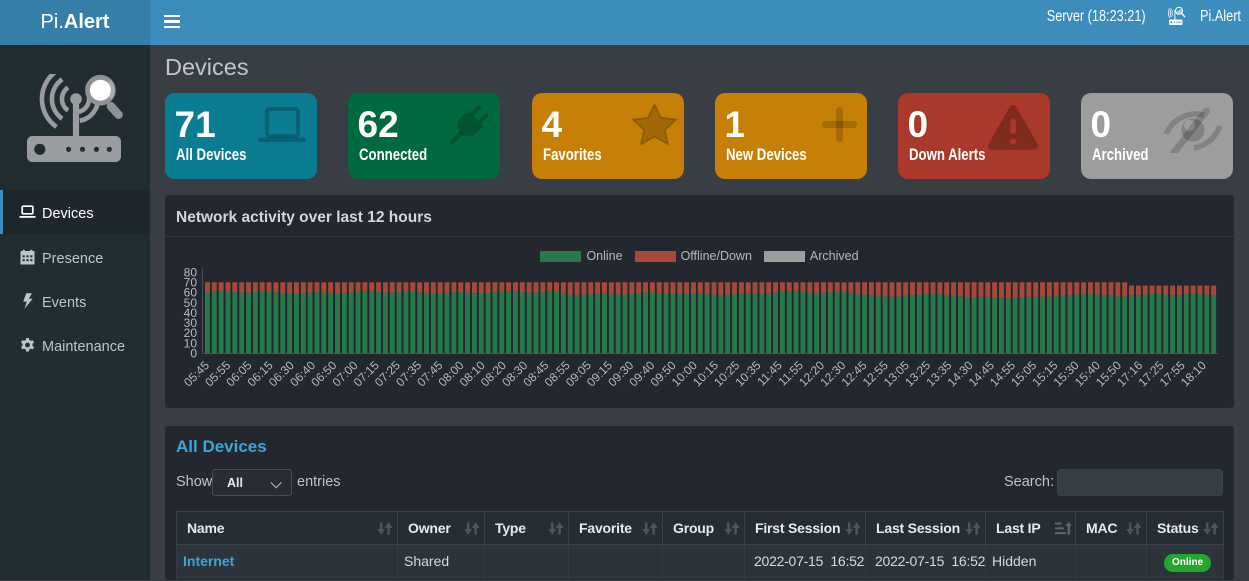 Image resolution: width=1249 pixels, height=581 pixels. Describe the element at coordinates (191, 282) in the screenshot. I see `svg-text: 70` at that location.